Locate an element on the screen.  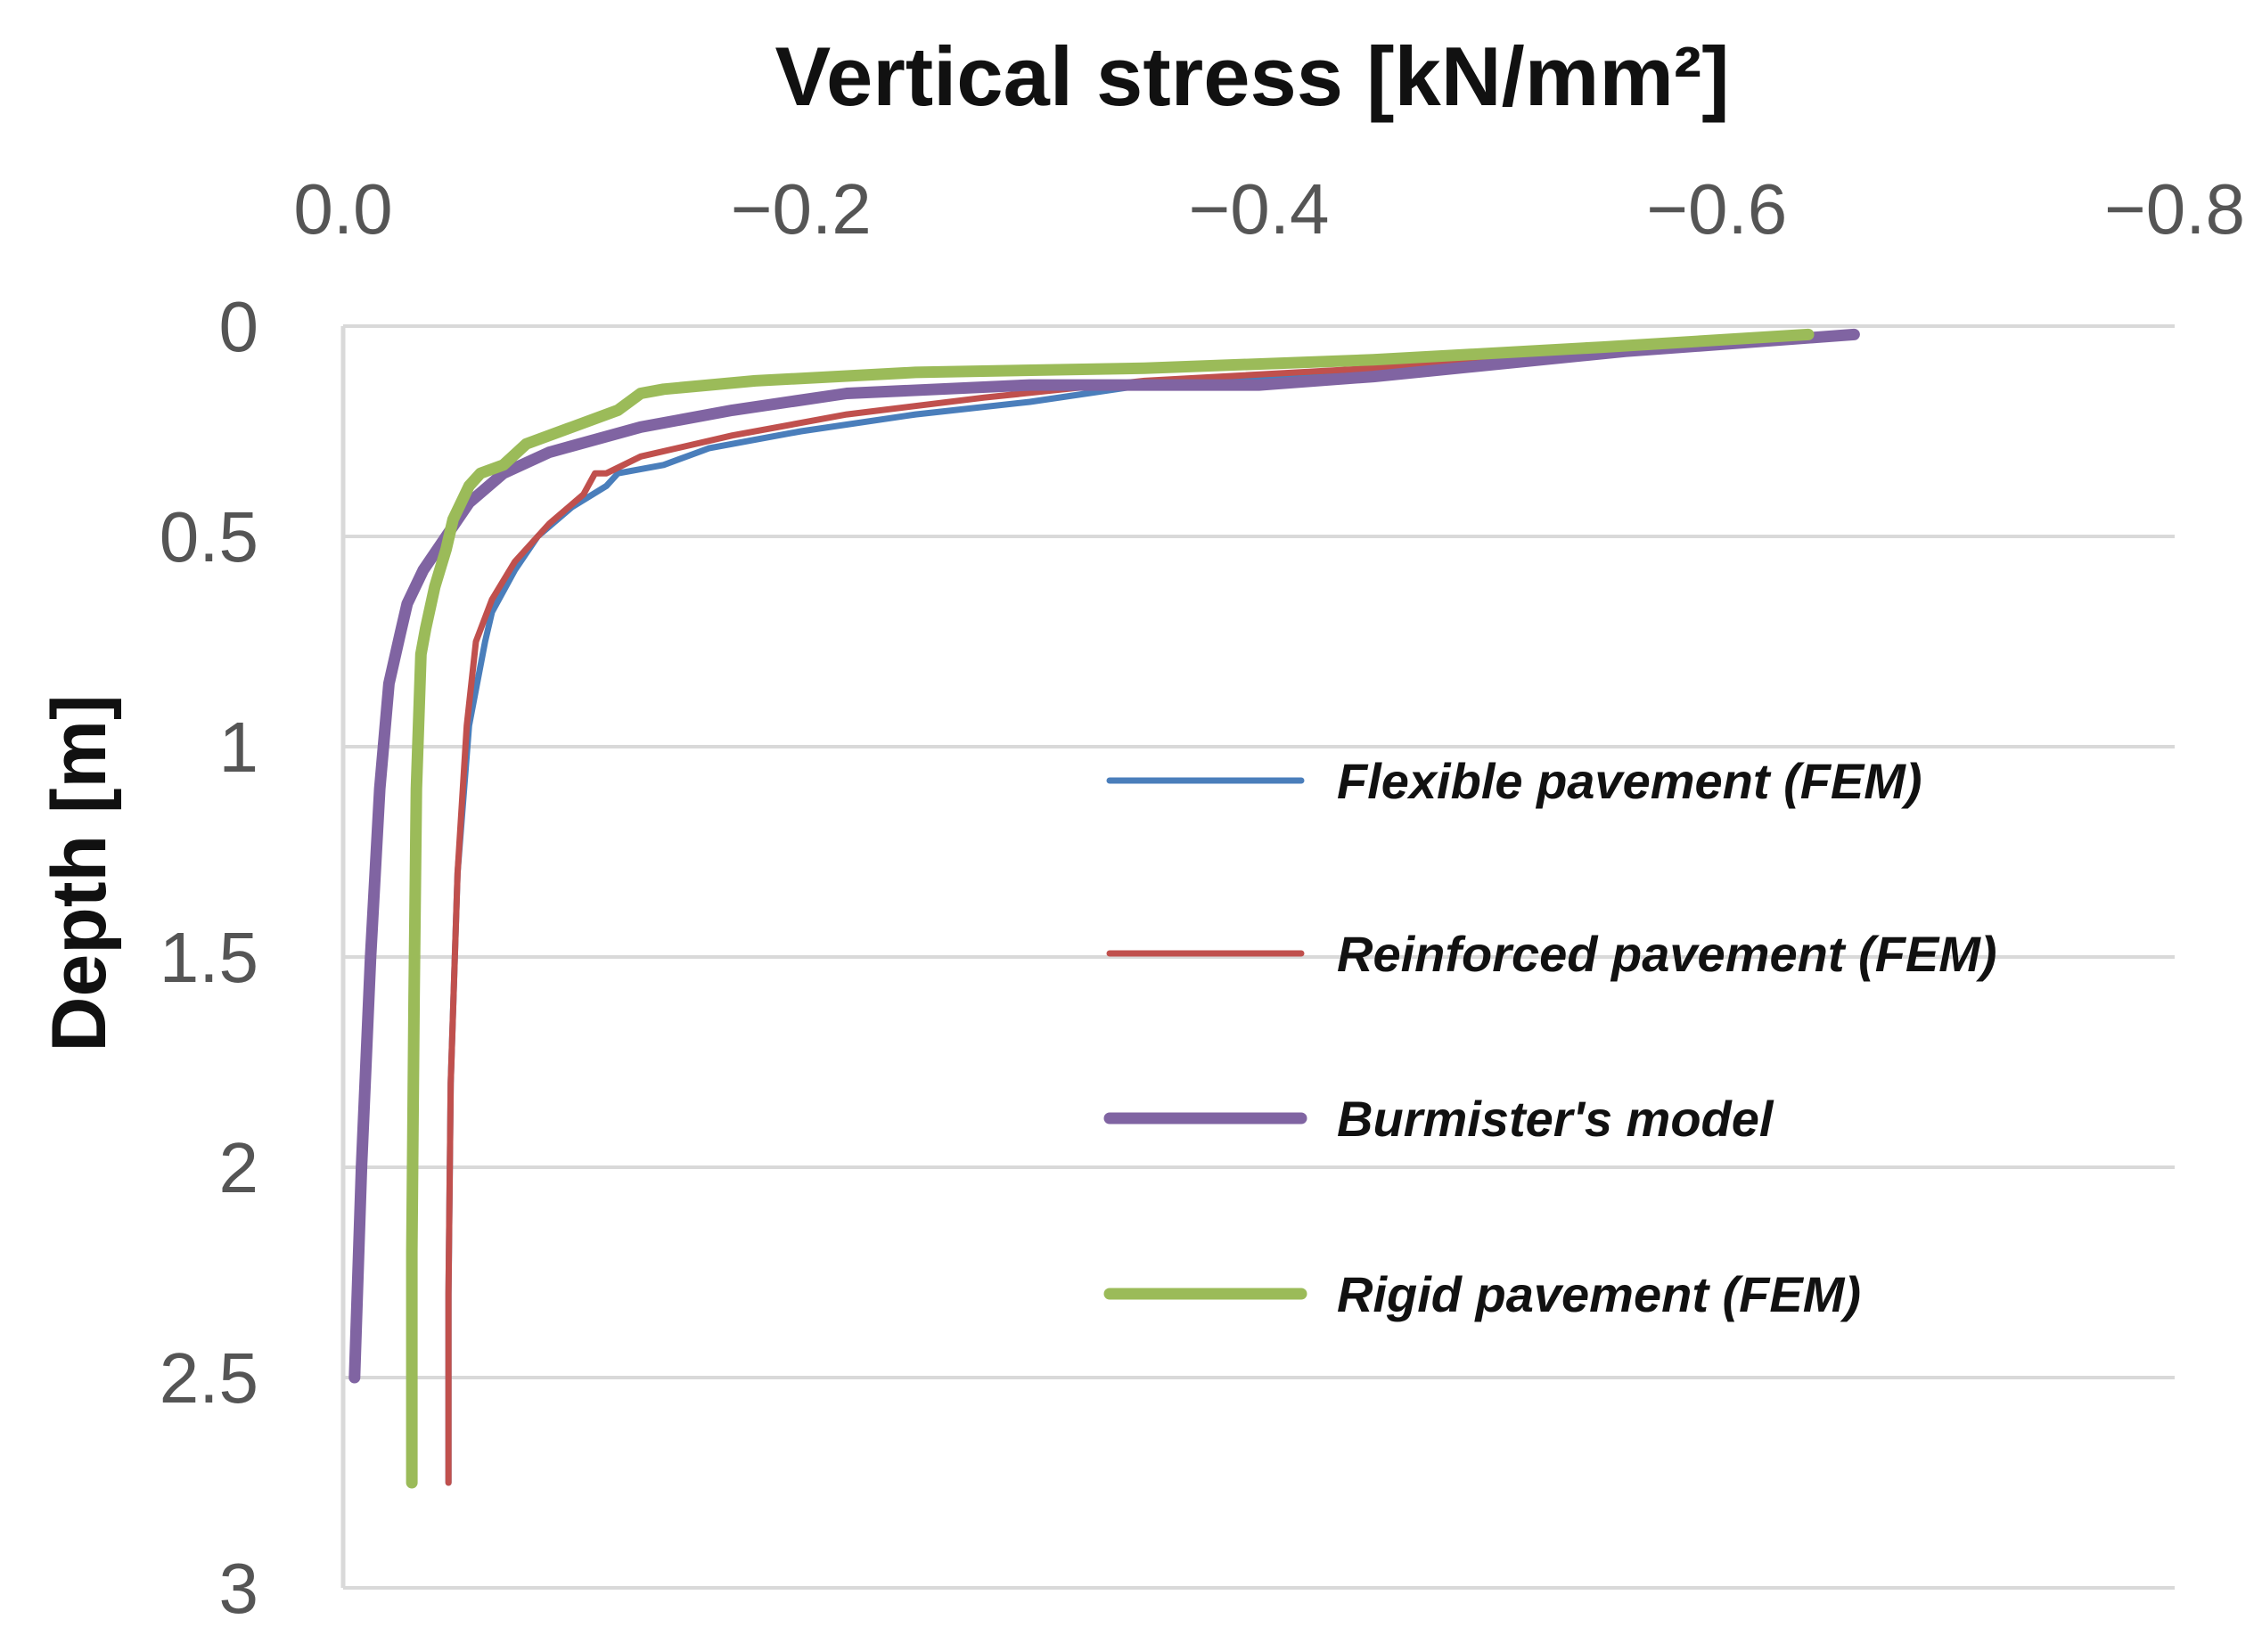
y-tick-label: 1 is located at coordinates (239, 747).